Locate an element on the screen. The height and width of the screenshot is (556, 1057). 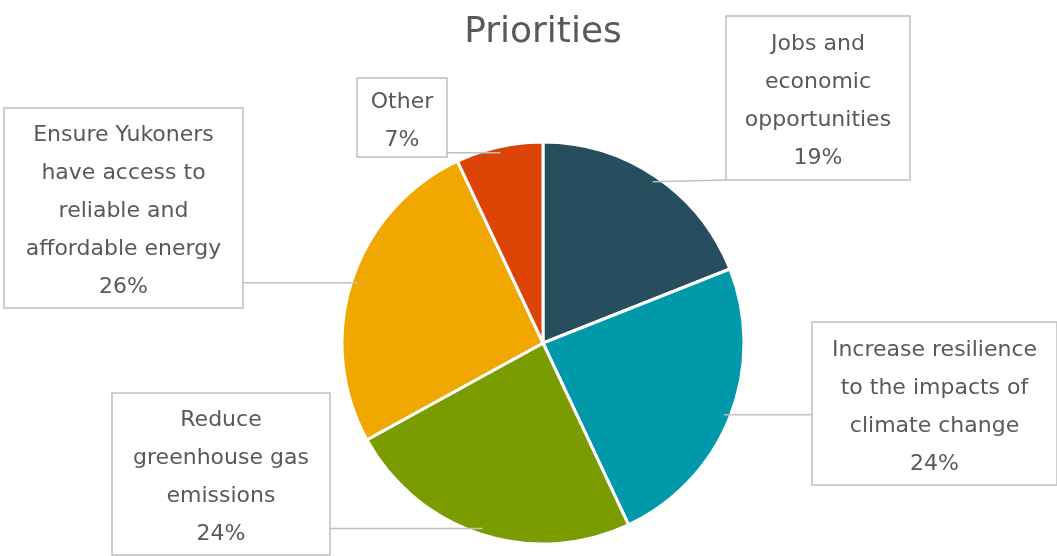
slice-label: Reduce greenhouse gas emissions is located at coordinates (221, 456).